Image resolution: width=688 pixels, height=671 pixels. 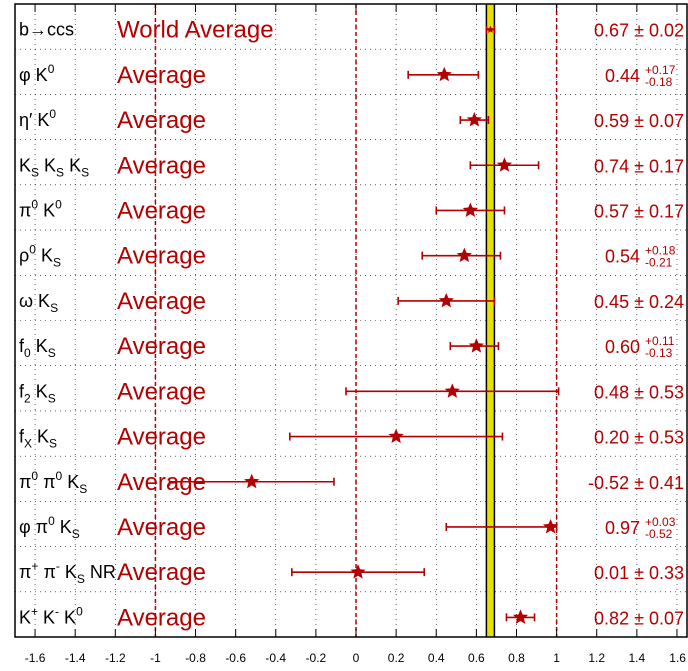 I want to click on x-tick-label: -1, so click(x=155, y=658).